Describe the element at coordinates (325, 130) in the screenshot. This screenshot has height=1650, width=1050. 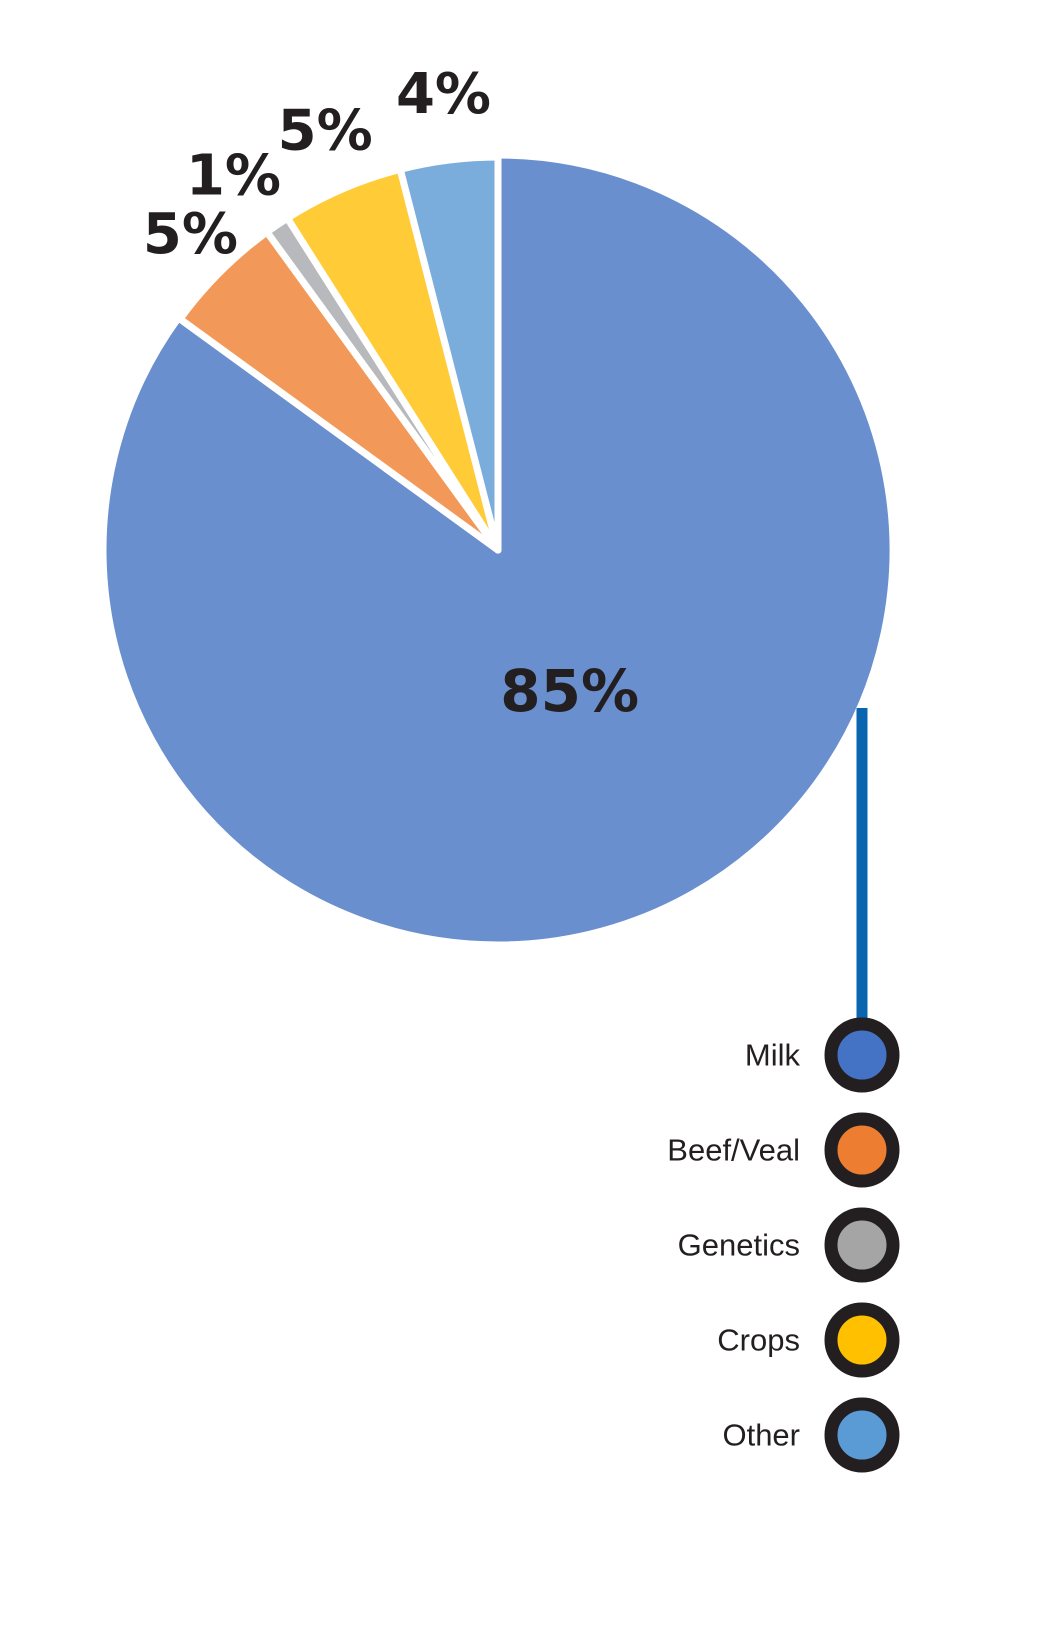
I see `pie-label-crops: 5%` at that location.